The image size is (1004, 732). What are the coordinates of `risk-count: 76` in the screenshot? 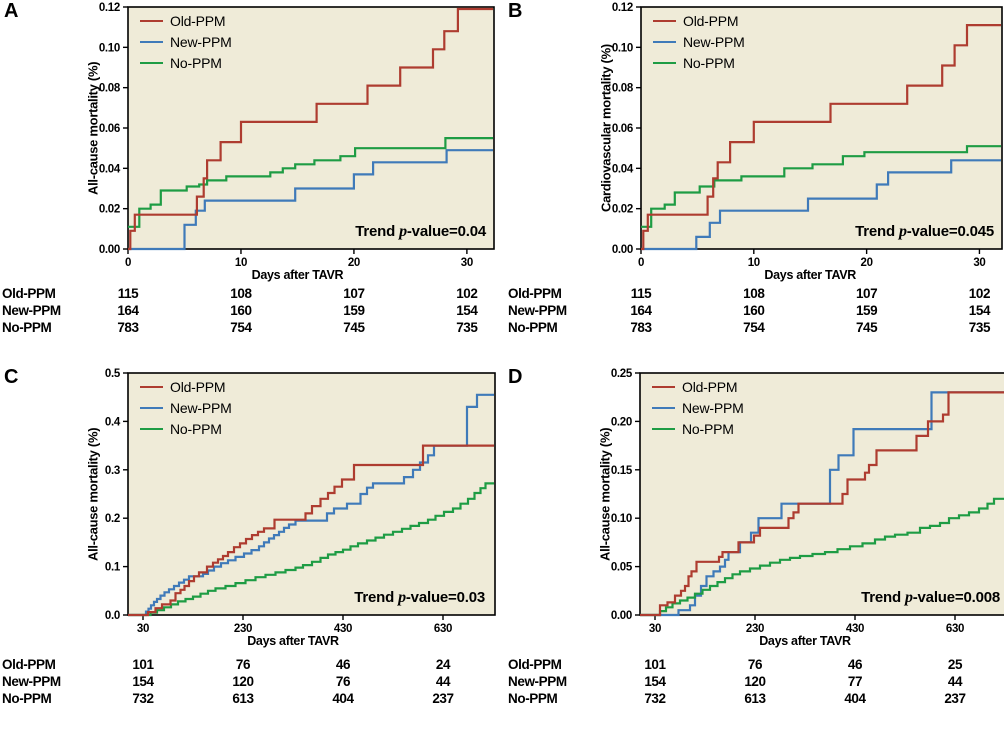 It's located at (755, 664).